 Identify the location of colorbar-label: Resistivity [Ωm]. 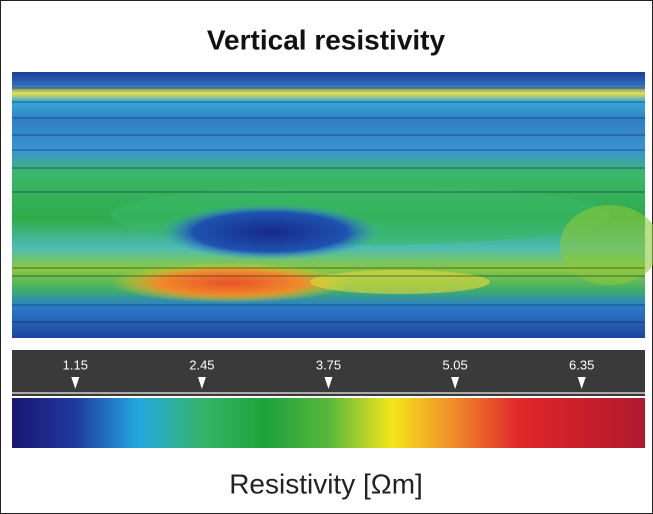
(326, 483).